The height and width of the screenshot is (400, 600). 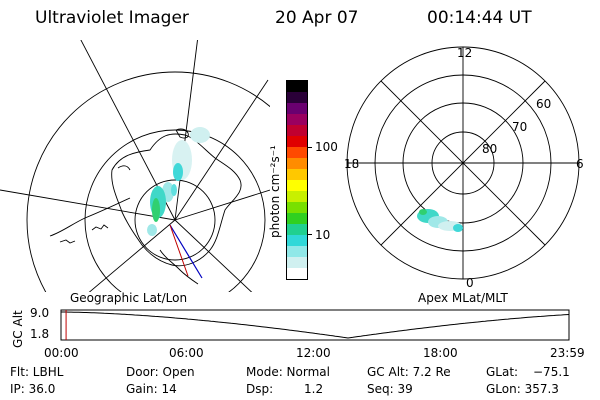 I want to click on mlat-label-70: 70, so click(x=520, y=127).